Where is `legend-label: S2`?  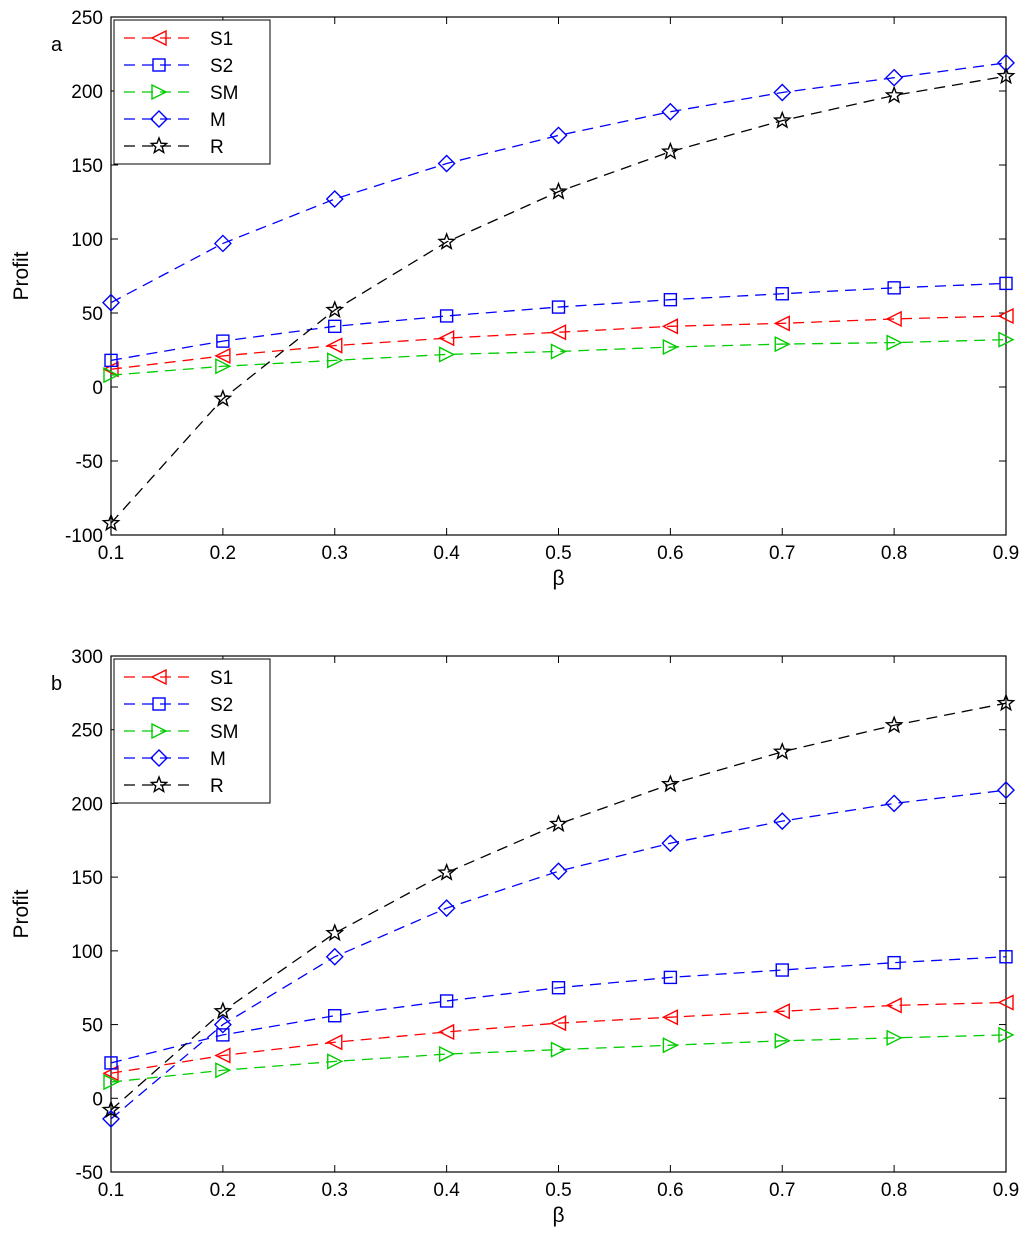
legend-label: S2 is located at coordinates (221, 66).